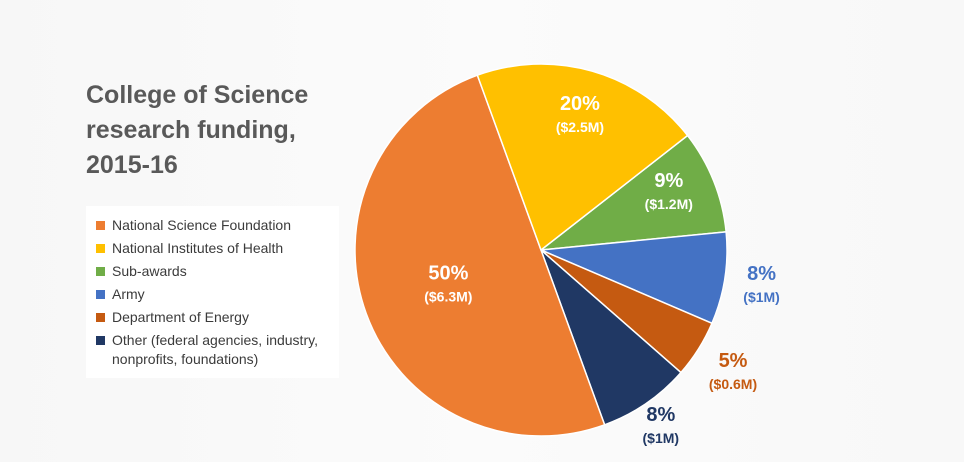 The height and width of the screenshot is (462, 964). What do you see at coordinates (100, 294) in the screenshot?
I see `legend-swatch-army` at bounding box center [100, 294].